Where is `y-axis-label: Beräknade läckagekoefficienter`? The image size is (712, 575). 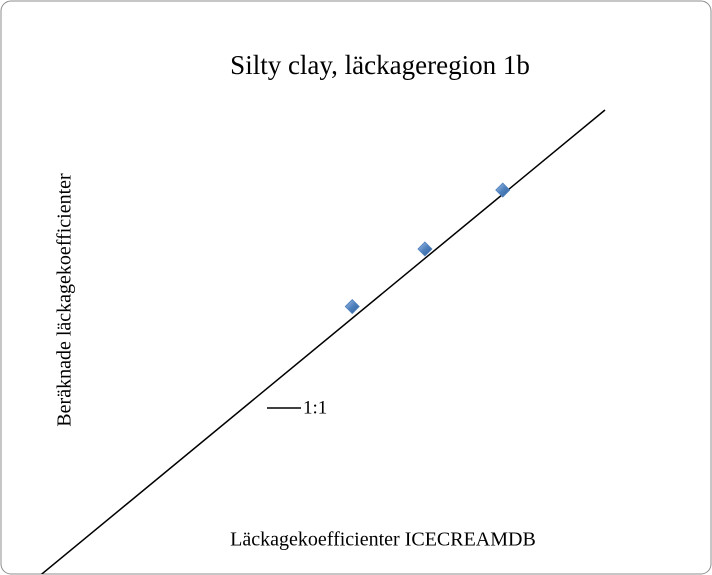 y-axis-label: Beräknade läckagekoefficienter is located at coordinates (65, 300).